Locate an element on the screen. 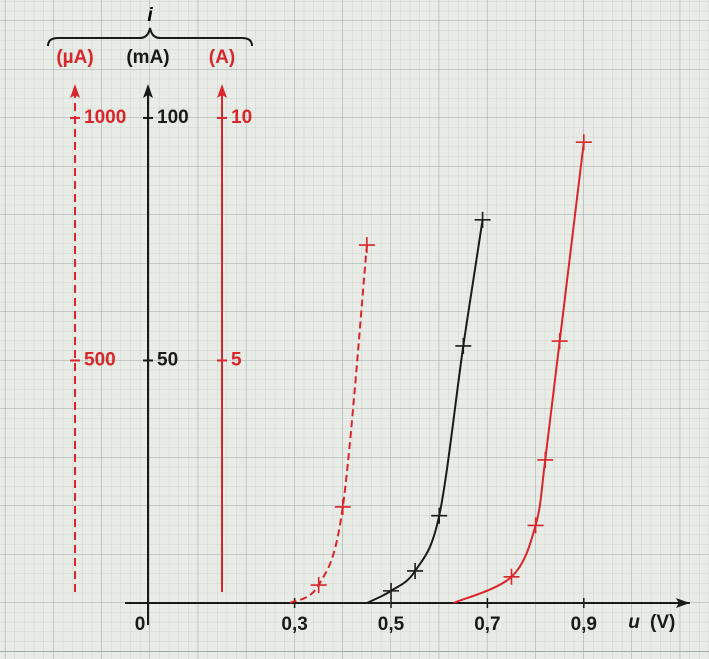 The image size is (709, 659). x-unit: (V) is located at coordinates (662, 622).